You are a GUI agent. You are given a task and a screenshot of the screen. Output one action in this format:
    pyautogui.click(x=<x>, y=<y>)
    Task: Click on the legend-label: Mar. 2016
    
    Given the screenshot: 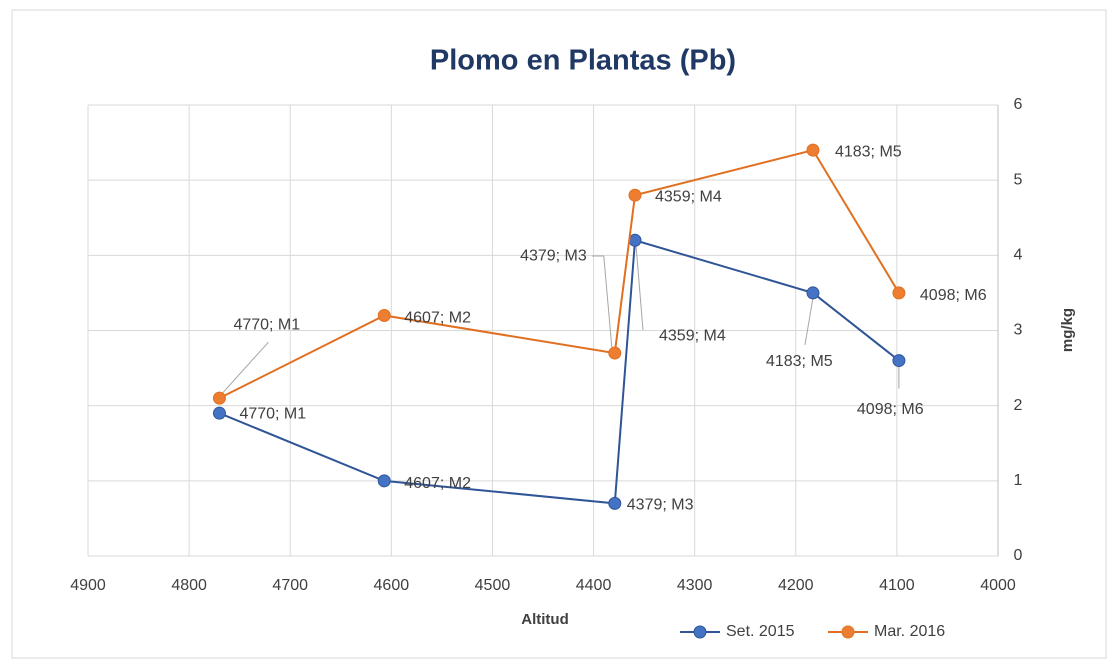 What is the action you would take?
    pyautogui.click(x=909, y=631)
    